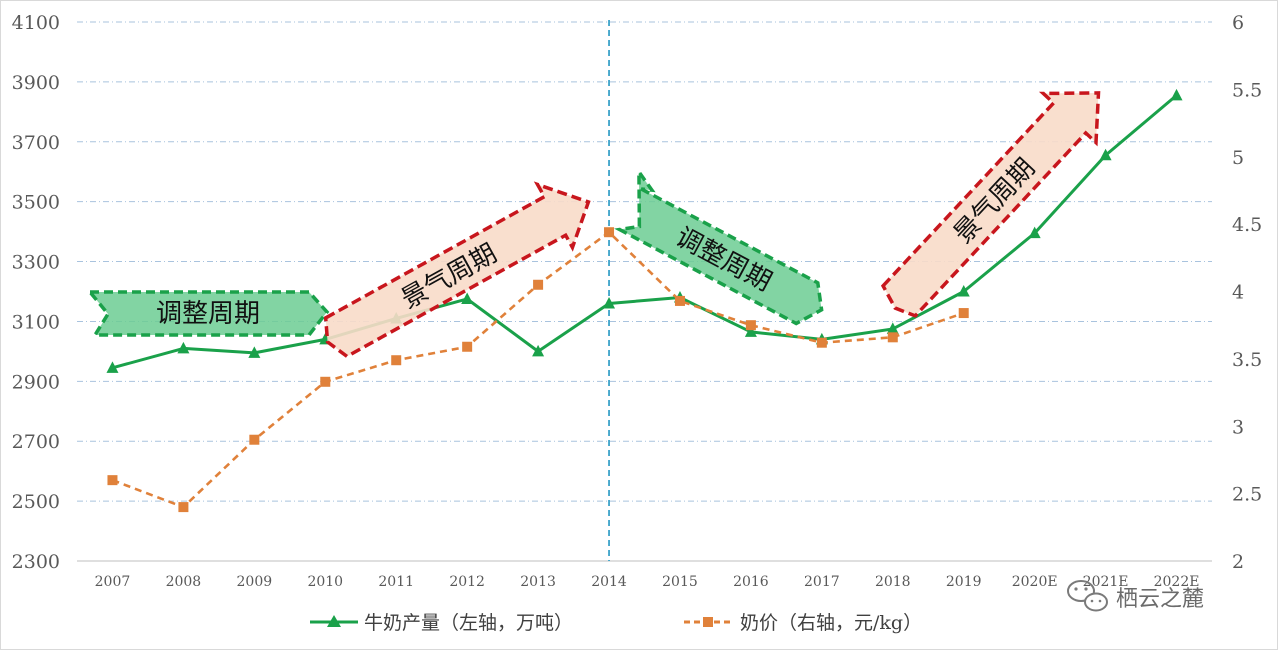 The width and height of the screenshot is (1278, 650). I want to click on right-axis-tick-label: 2, so click(1238, 562).